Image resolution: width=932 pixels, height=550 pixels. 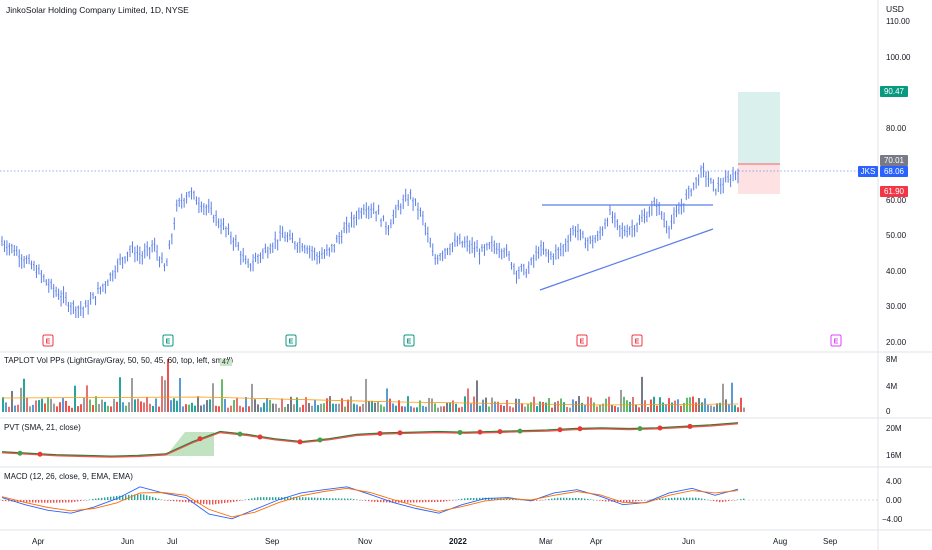 I want to click on price-tick-label: 80.00, so click(x=896, y=128).